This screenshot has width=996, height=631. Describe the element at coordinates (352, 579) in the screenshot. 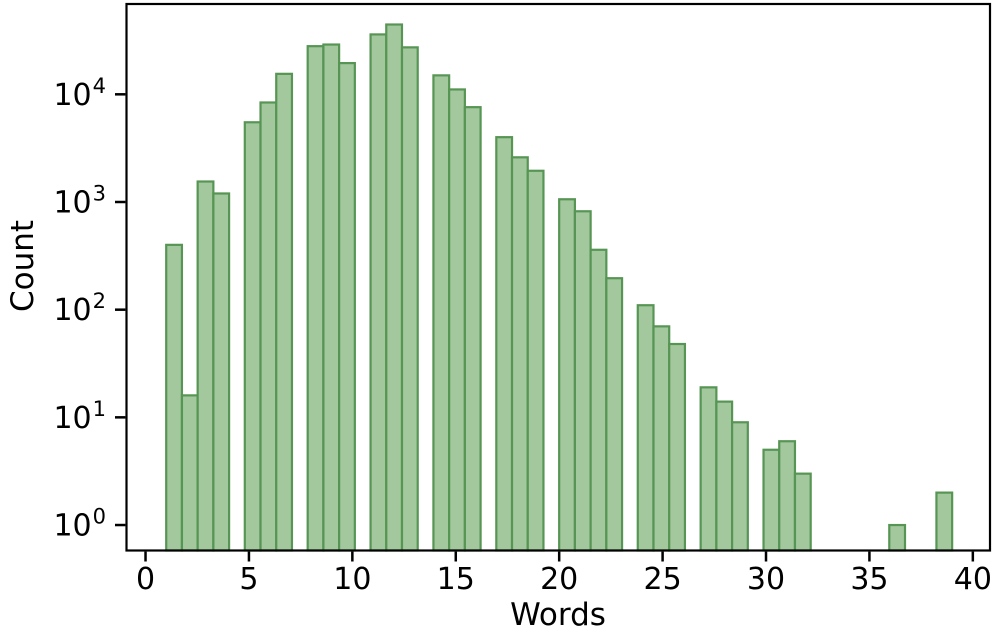

I see `x-tick-label-10: 10` at that location.